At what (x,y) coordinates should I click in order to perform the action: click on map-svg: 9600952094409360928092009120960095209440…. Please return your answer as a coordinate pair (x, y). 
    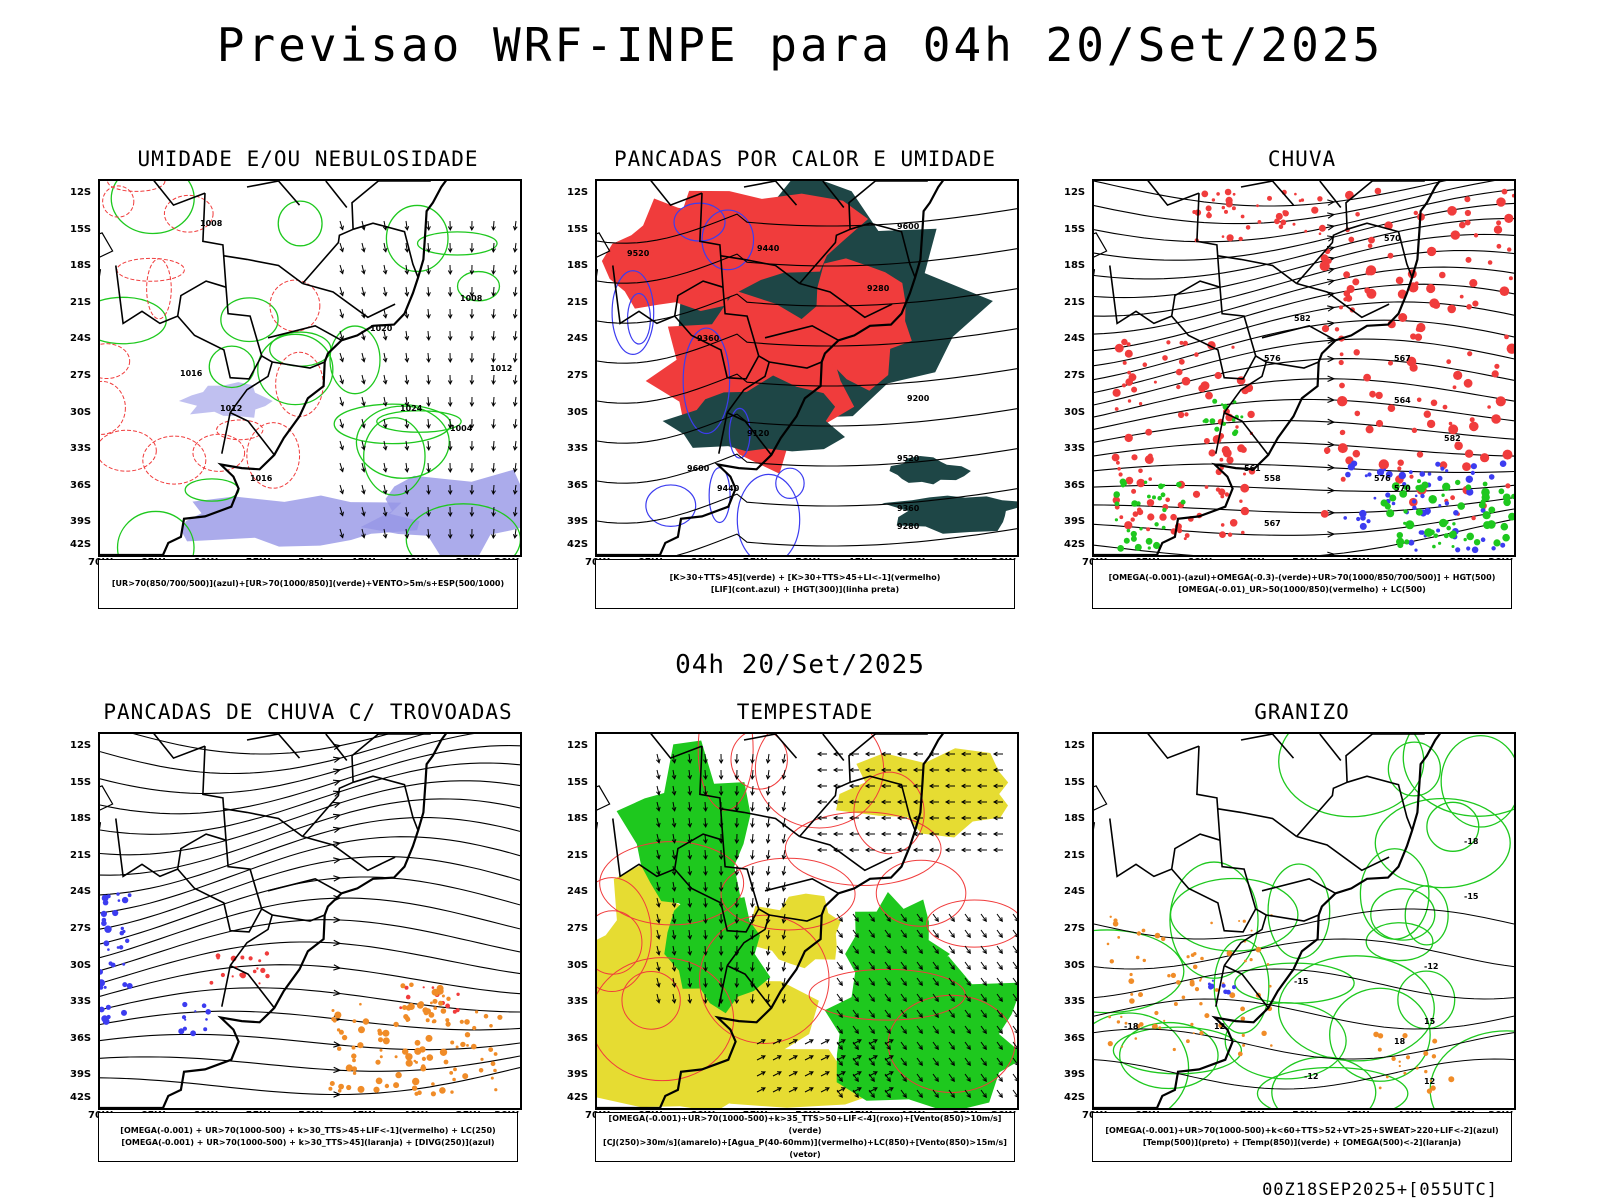
    Looking at the image, I should click on (807, 368).